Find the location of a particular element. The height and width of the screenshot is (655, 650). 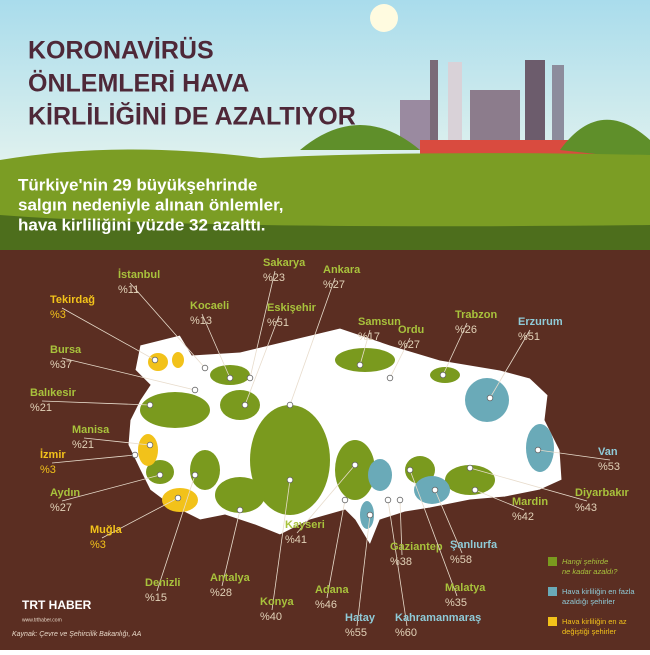

city-value: %26 is located at coordinates (466, 330).